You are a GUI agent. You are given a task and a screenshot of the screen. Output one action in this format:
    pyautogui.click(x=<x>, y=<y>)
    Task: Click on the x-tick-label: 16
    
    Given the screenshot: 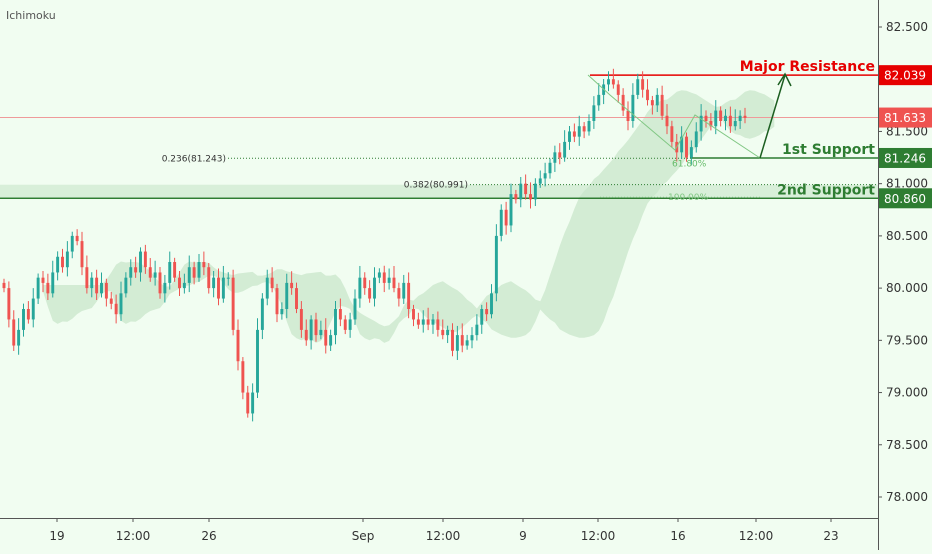 What is the action you would take?
    pyautogui.click(x=677, y=536)
    